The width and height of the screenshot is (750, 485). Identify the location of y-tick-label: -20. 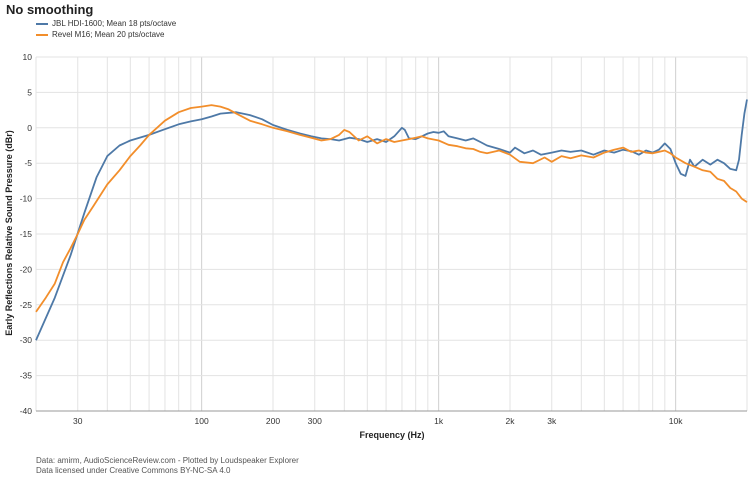
(26, 269).